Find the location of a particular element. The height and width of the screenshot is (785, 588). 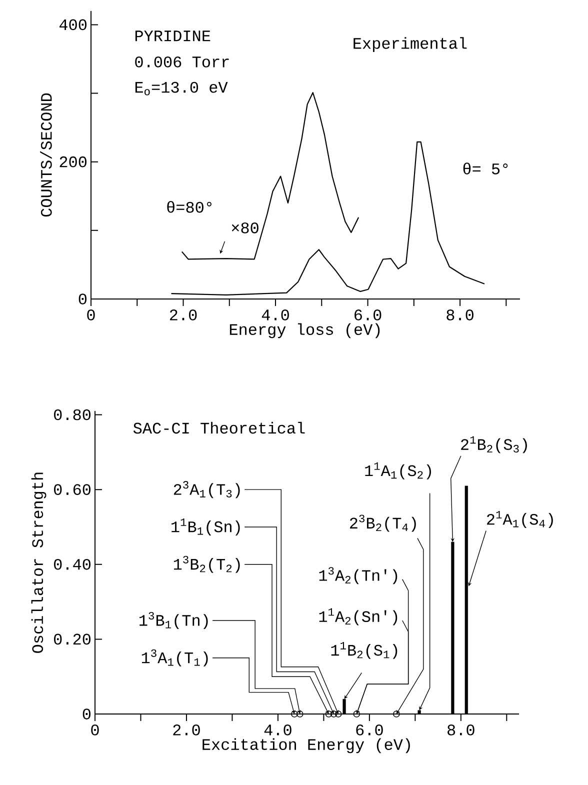

annotation: 1$^{3}$A$_{2}$(Tn') is located at coordinates (358, 575).